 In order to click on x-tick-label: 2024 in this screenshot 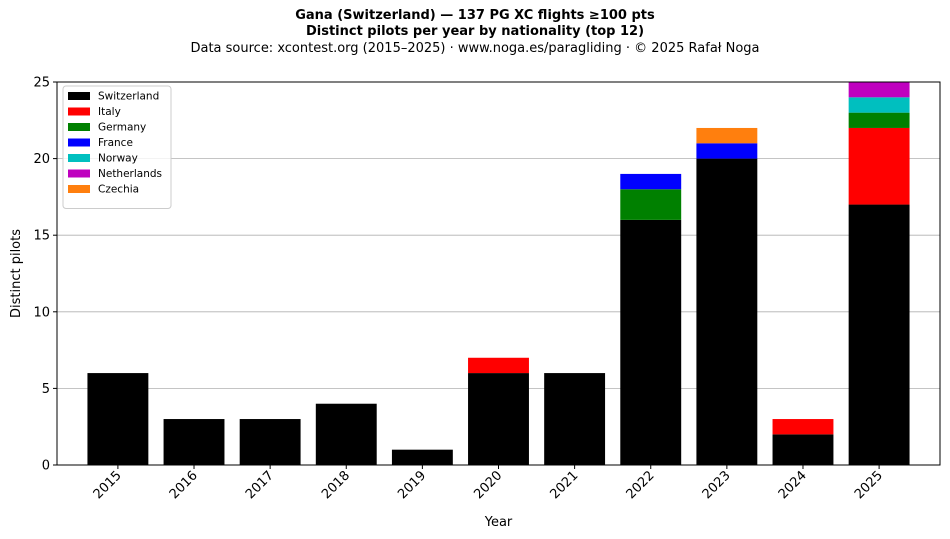, I will do `click(793, 485)`.